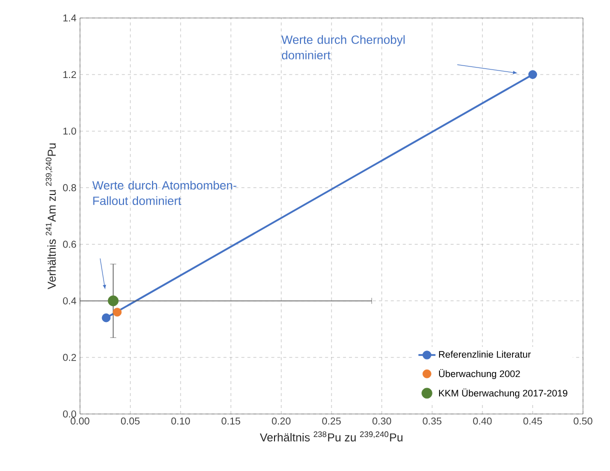 The width and height of the screenshot is (610, 471). What do you see at coordinates (69, 188) in the screenshot?
I see `y-tick-label: 0.8` at bounding box center [69, 188].